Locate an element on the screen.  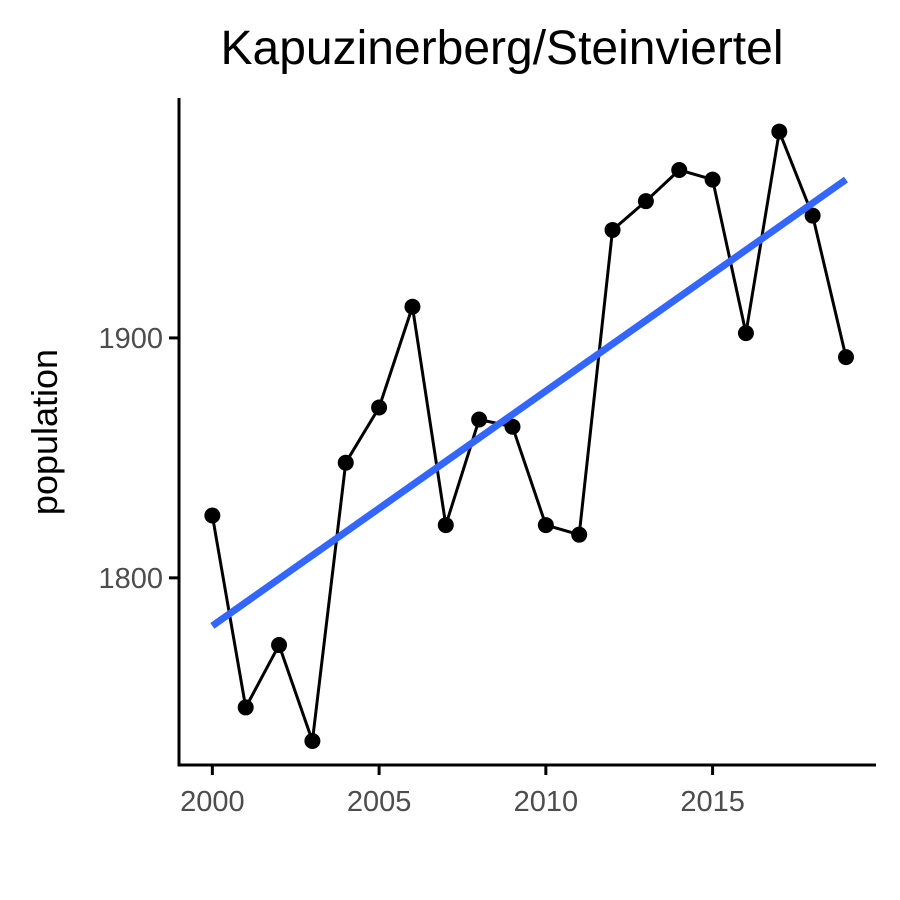
y-tick-label: 1800 is located at coordinates (130, 579).